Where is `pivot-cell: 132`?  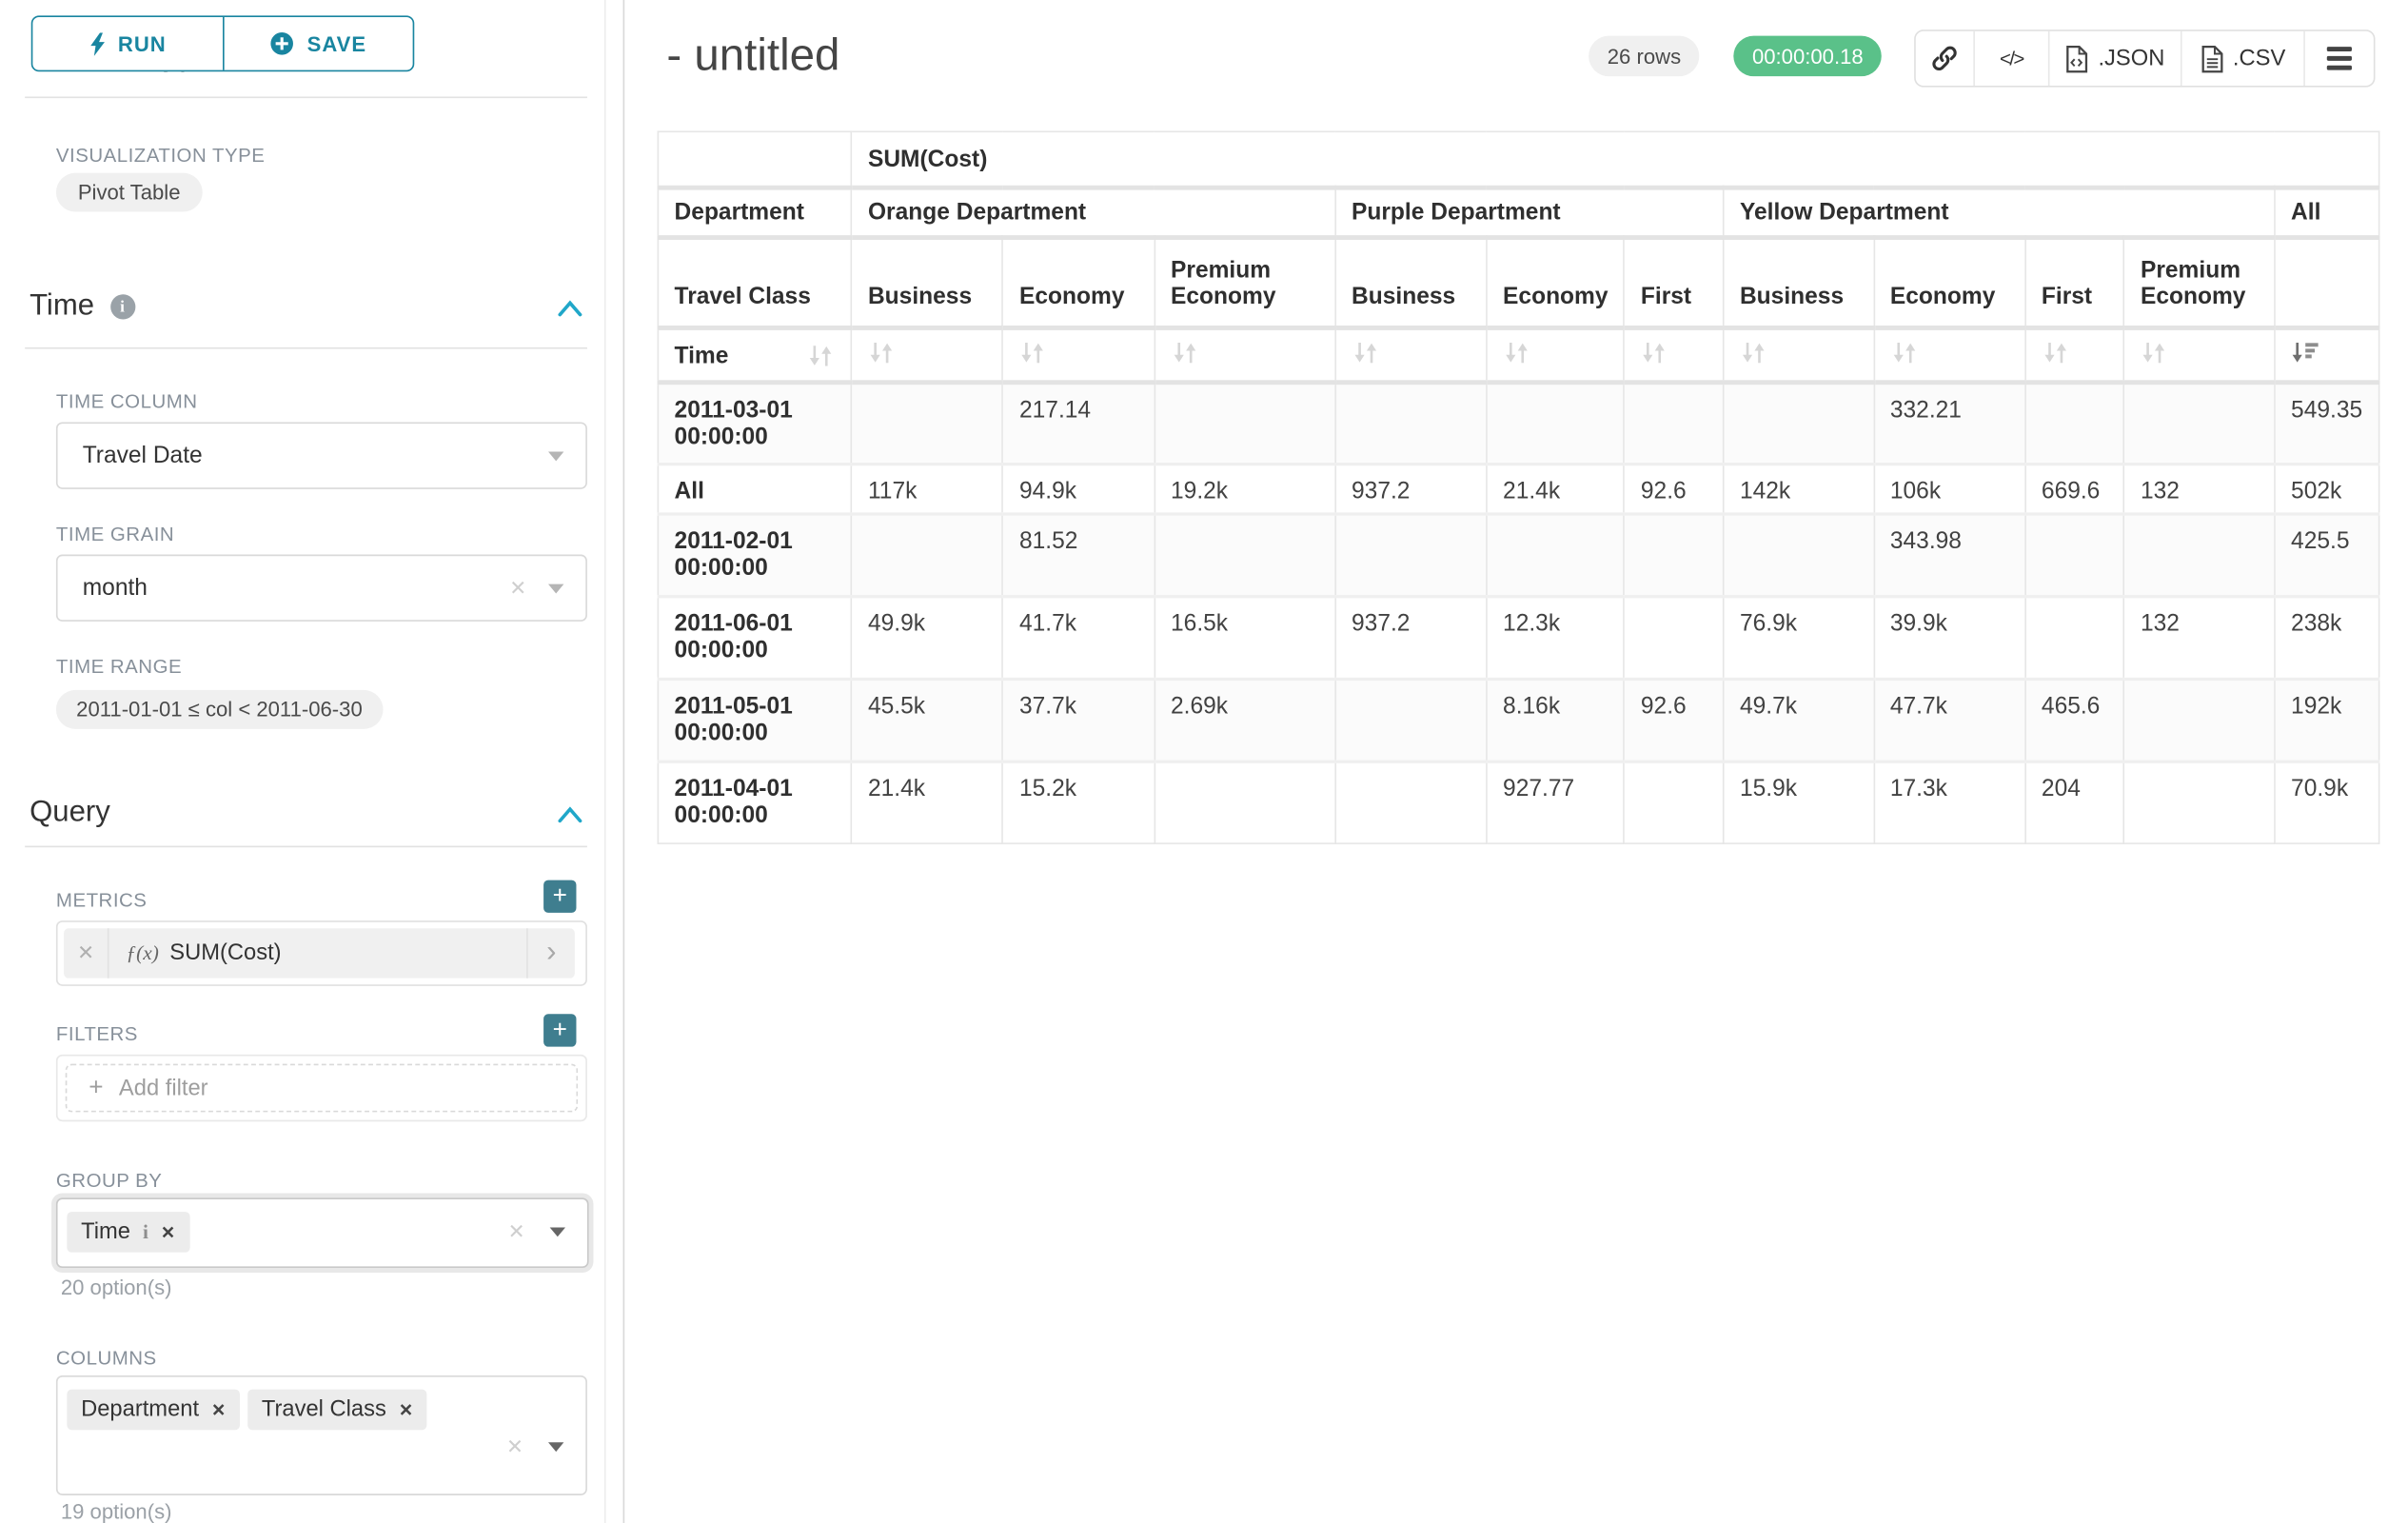
pivot-cell: 132 is located at coordinates (2199, 637).